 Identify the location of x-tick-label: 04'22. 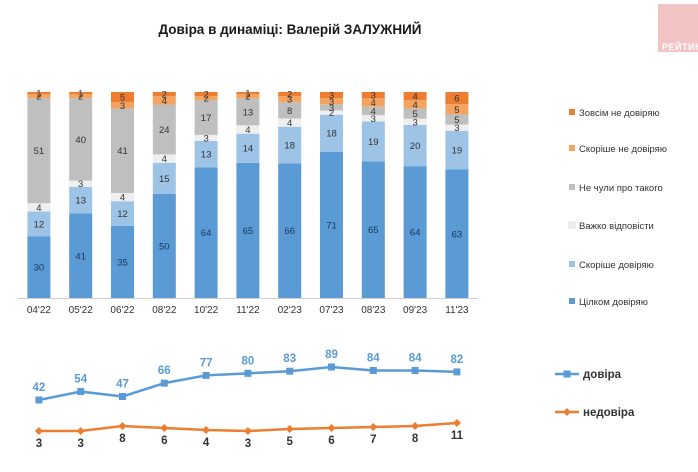
(39, 310).